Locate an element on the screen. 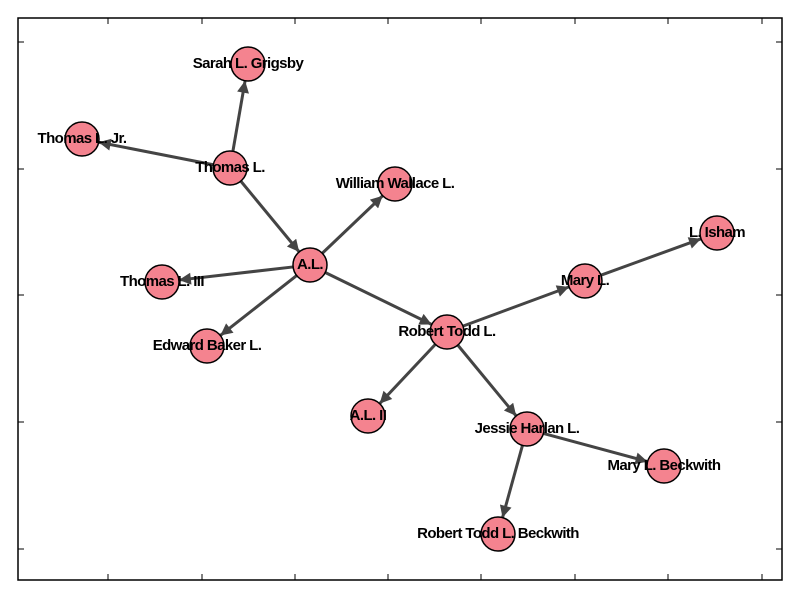 Image resolution: width=800 pixels, height=600 pixels. node-label: Thomas L. III is located at coordinates (162, 281).